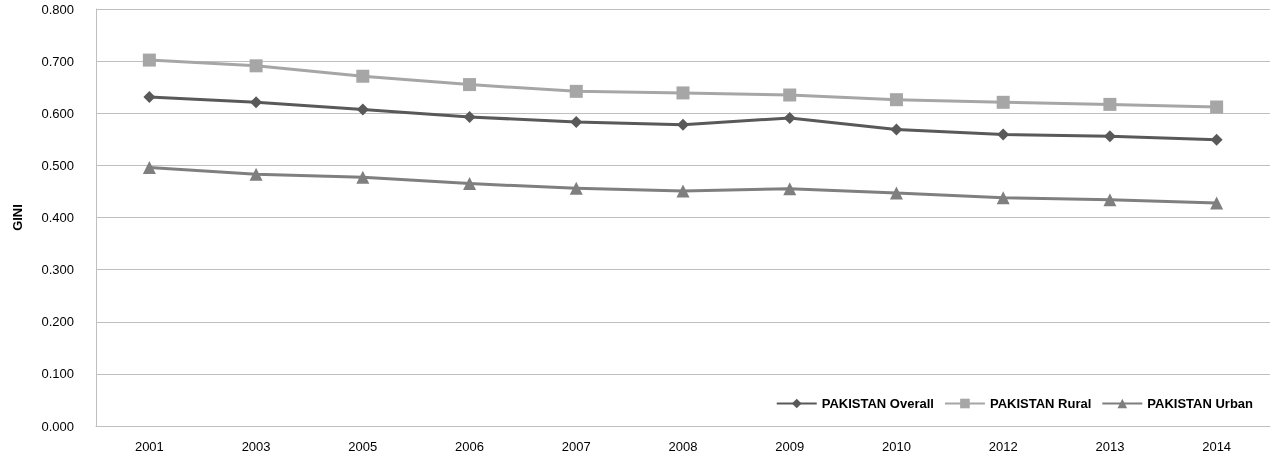  Describe the element at coordinates (57, 61) in the screenshot. I see `y-tick-label: 0.700` at that location.